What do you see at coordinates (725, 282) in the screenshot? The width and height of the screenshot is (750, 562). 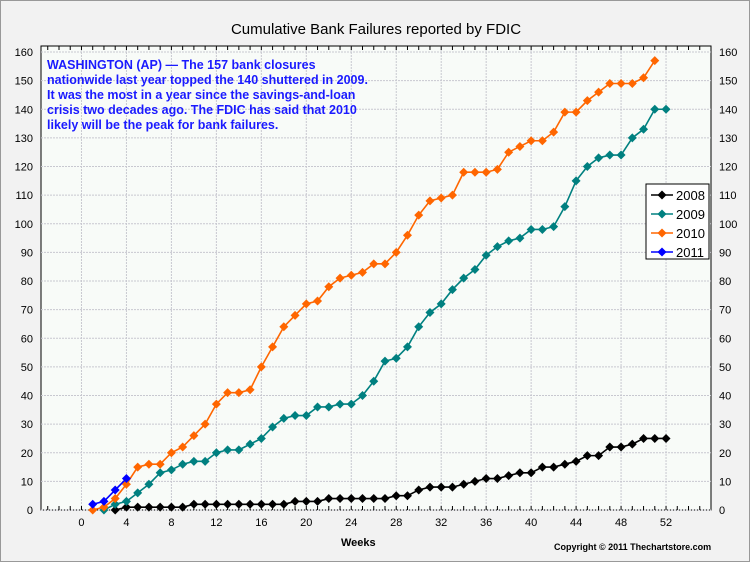 I see `y-tick-label-right: 80` at bounding box center [725, 282].